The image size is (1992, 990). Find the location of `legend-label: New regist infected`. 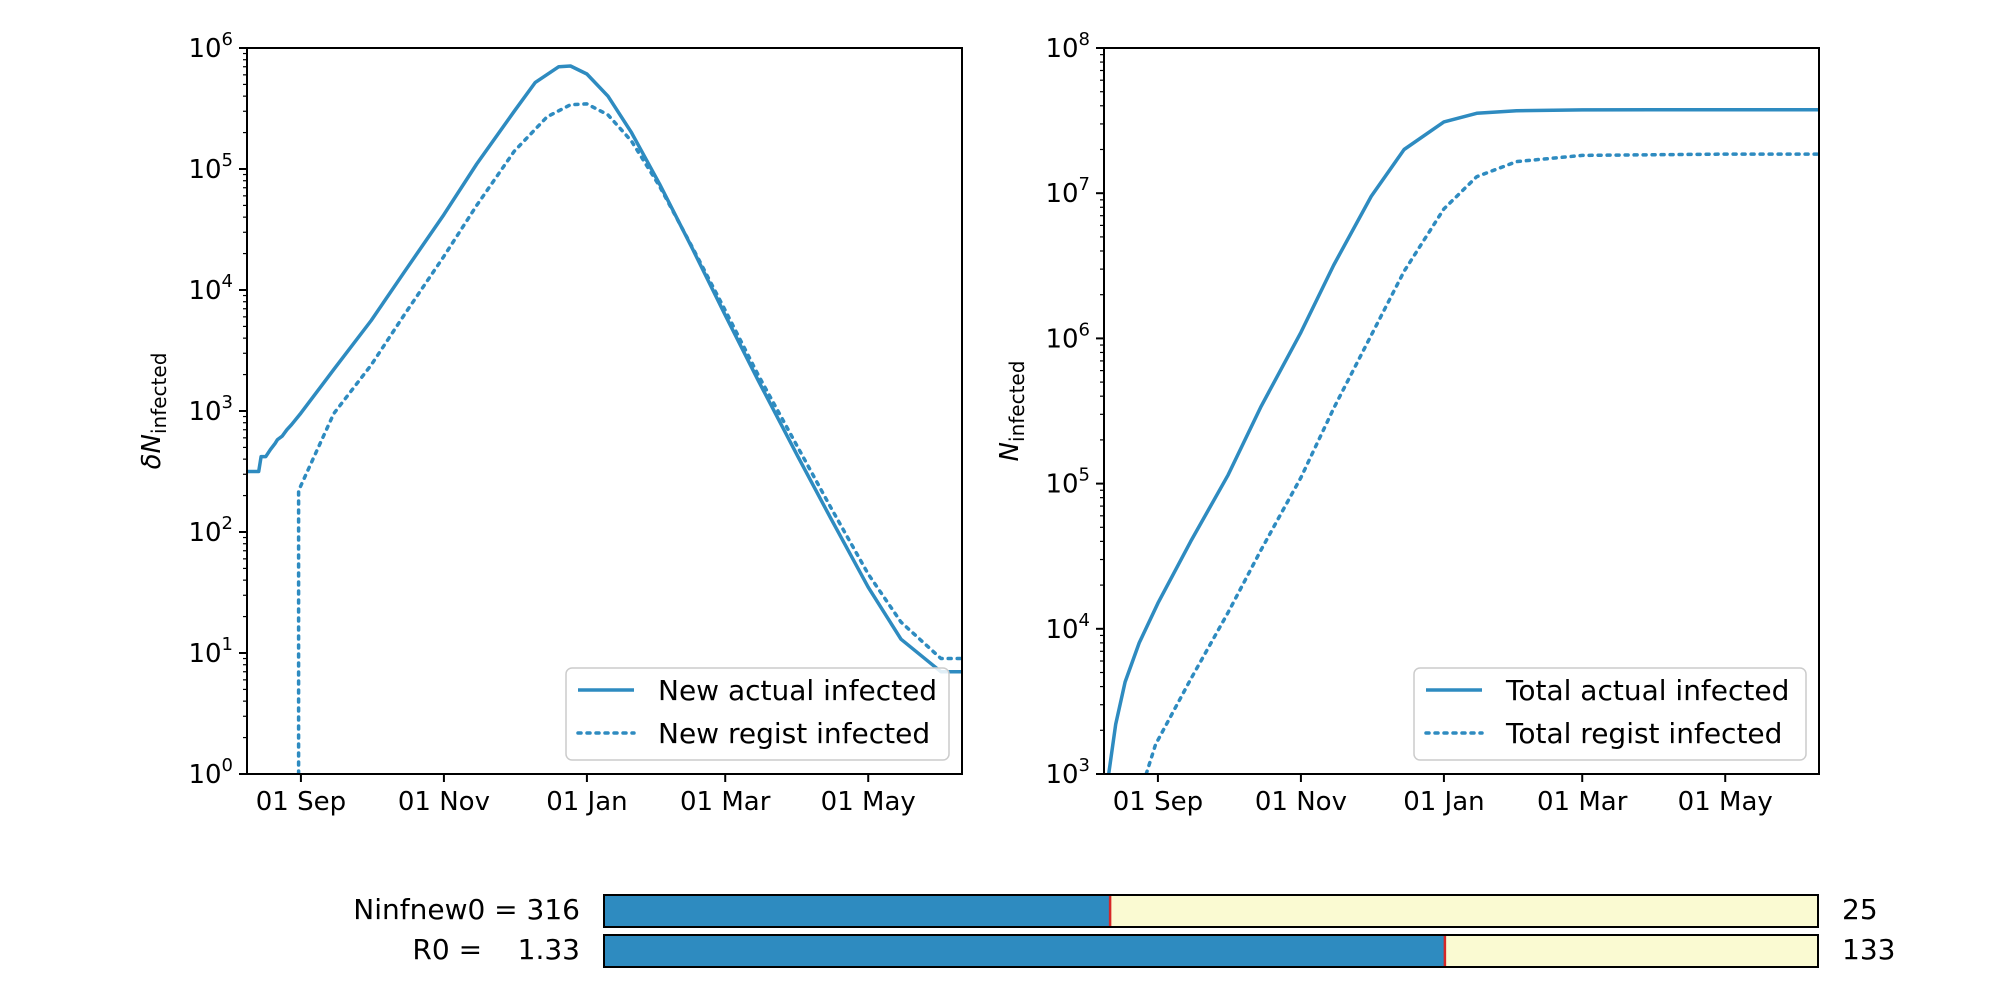

legend-label: New regist infected is located at coordinates (794, 733).